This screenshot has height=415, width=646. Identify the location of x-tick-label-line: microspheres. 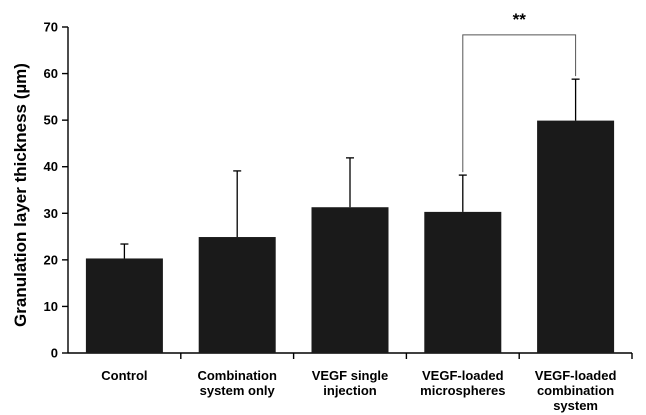
(462, 390).